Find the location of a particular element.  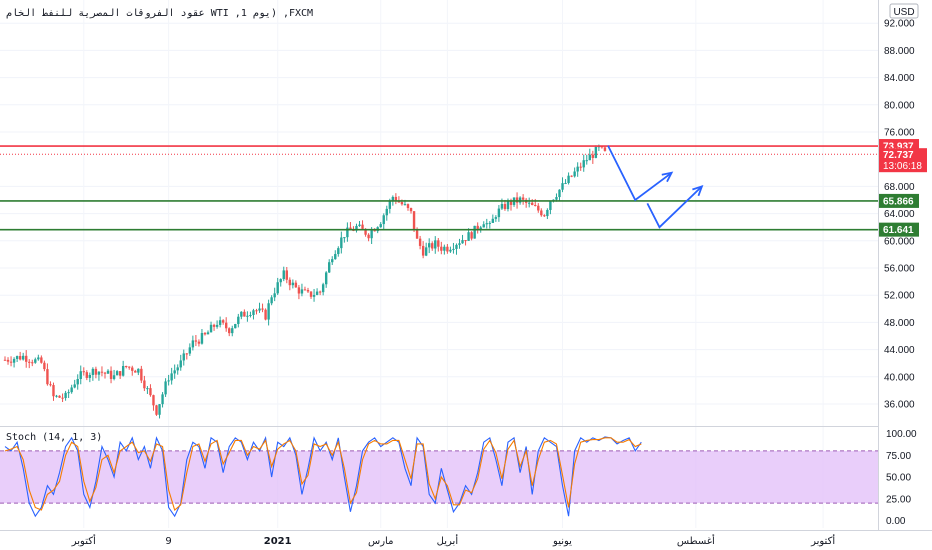

stochastic-tick-labels: 100.00 75.00 50.00 25.00 0.00 is located at coordinates (901, 478).